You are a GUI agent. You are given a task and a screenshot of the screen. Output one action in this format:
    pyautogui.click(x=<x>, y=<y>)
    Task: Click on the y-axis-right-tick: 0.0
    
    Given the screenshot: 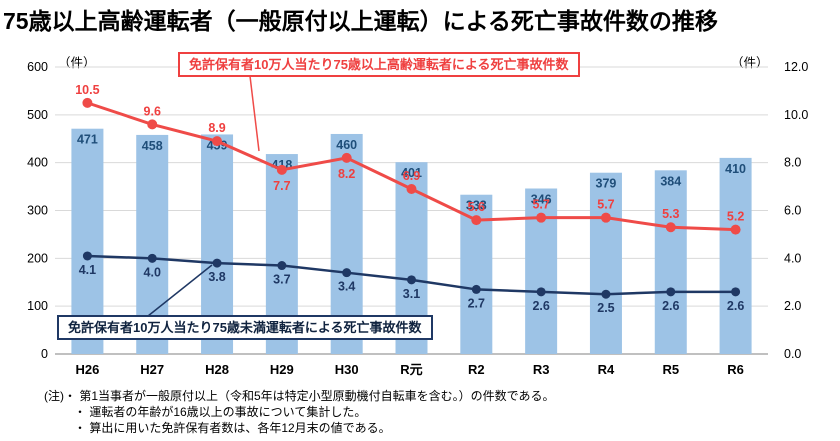 What is the action you would take?
    pyautogui.click(x=792, y=354)
    